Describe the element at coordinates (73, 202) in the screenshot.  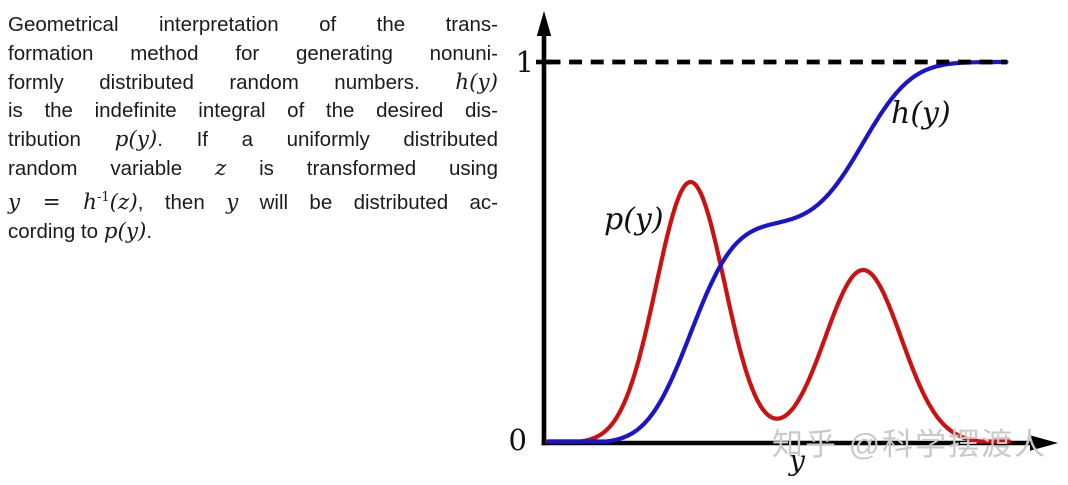
I see `math-inline: y = h-1(z)` at that location.